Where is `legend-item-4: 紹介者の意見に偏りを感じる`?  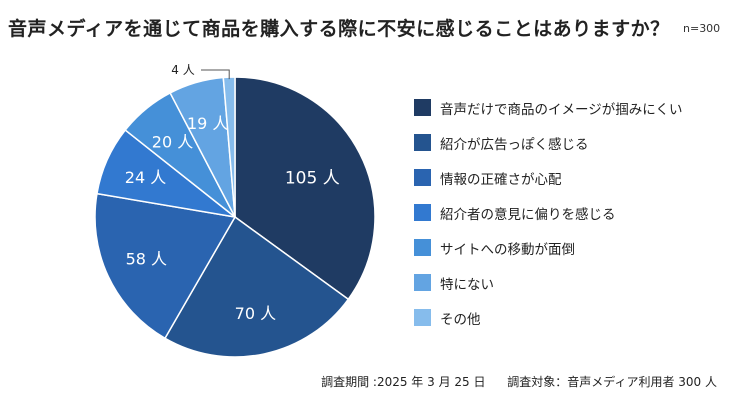 legend-item-4: 紹介者の意見に偏りを感じる is located at coordinates (548, 212).